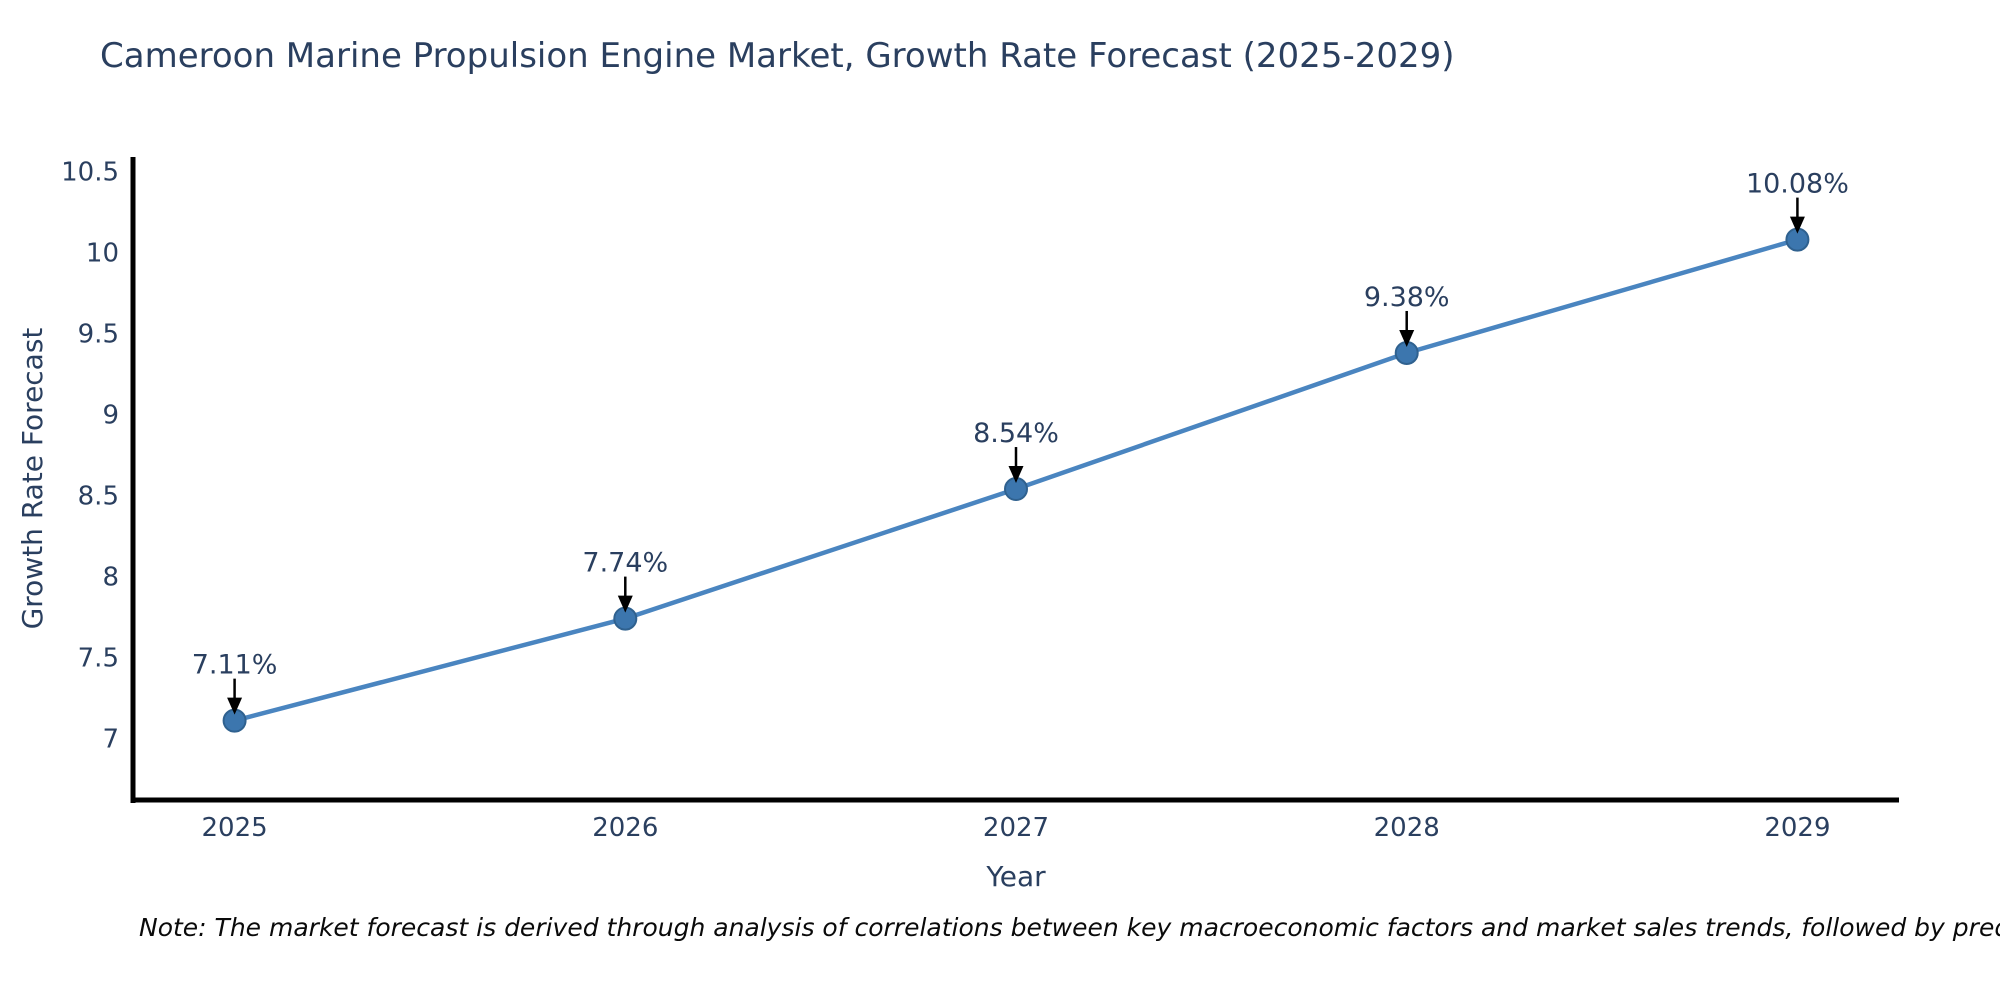 The height and width of the screenshot is (1000, 2000). Describe the element at coordinates (32, 479) in the screenshot. I see `y-axis-title: Growth Rate Forecast` at that location.